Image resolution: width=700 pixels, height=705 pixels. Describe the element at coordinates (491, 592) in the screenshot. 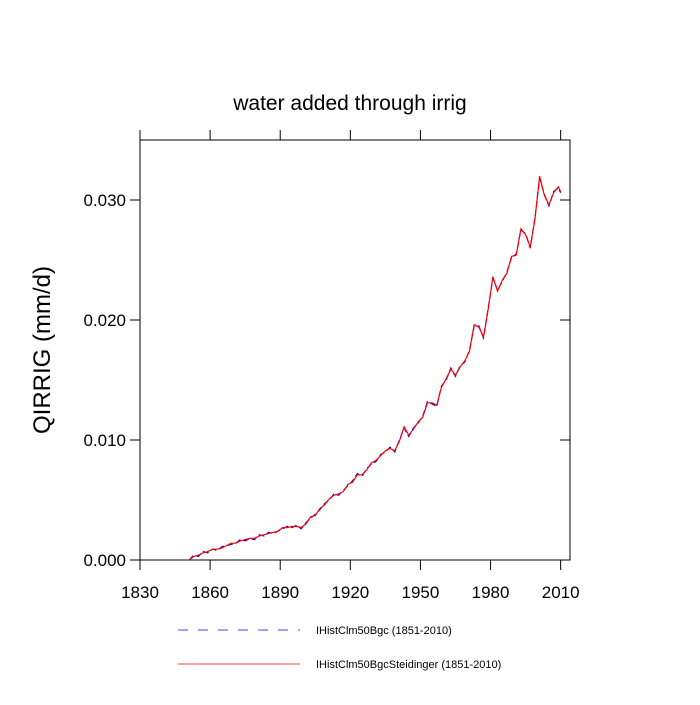

I see `x-tick-label: 1980` at that location.